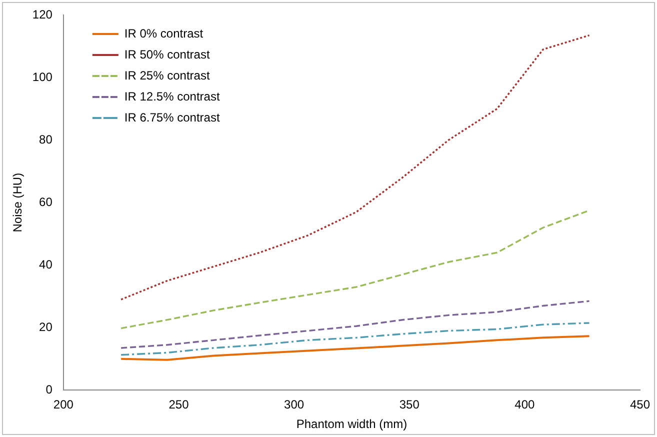 This screenshot has height=437, width=657. I want to click on legend-label: IR 0% contrast, so click(164, 33).